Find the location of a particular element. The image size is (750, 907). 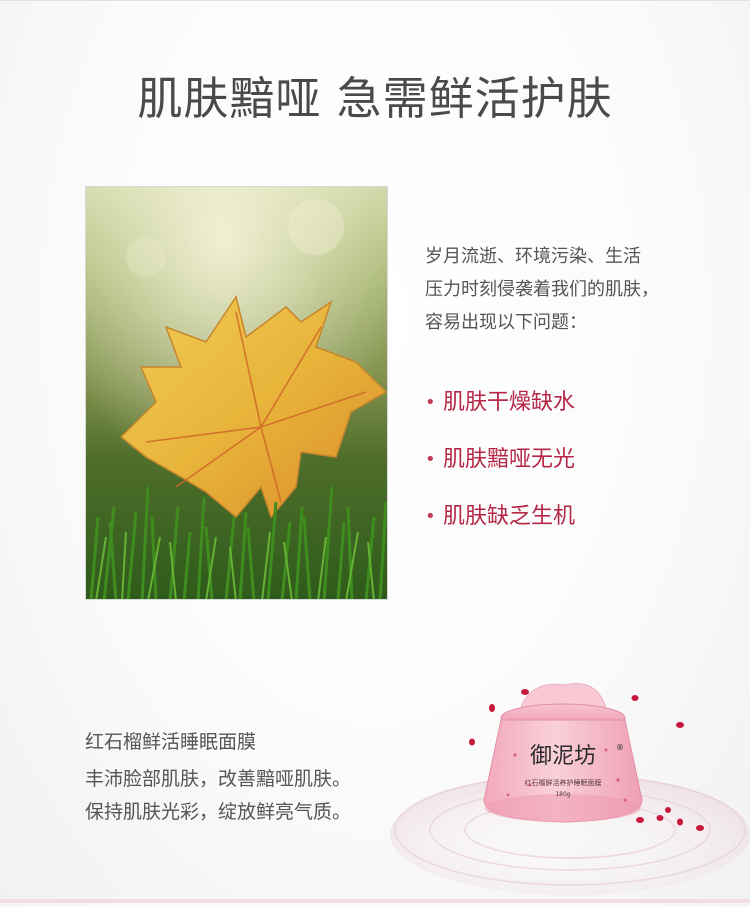

product-image: 御泥坊 ® 红石榴鲜活养护睡眠面膜 180g is located at coordinates (565, 781).